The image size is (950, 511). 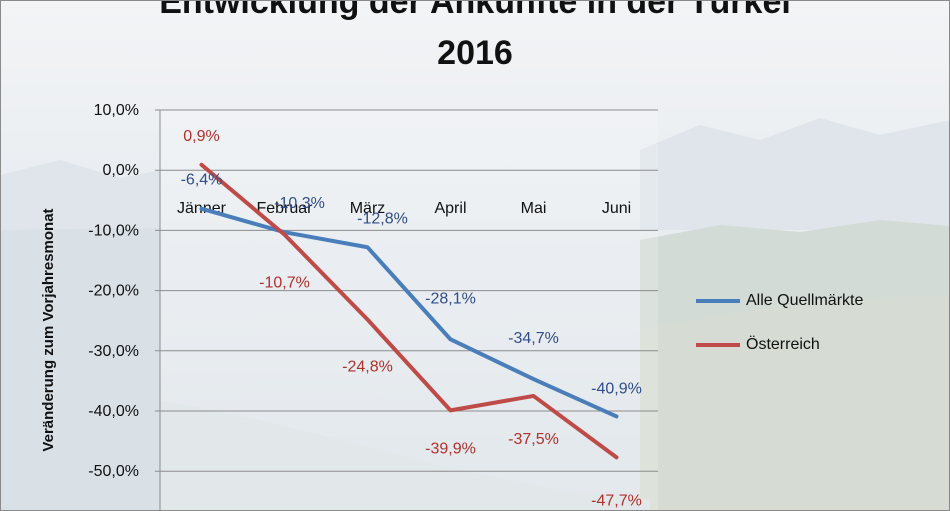 What do you see at coordinates (616, 388) in the screenshot?
I see `data-label-alle-quellmaerkte: -40,9%` at bounding box center [616, 388].